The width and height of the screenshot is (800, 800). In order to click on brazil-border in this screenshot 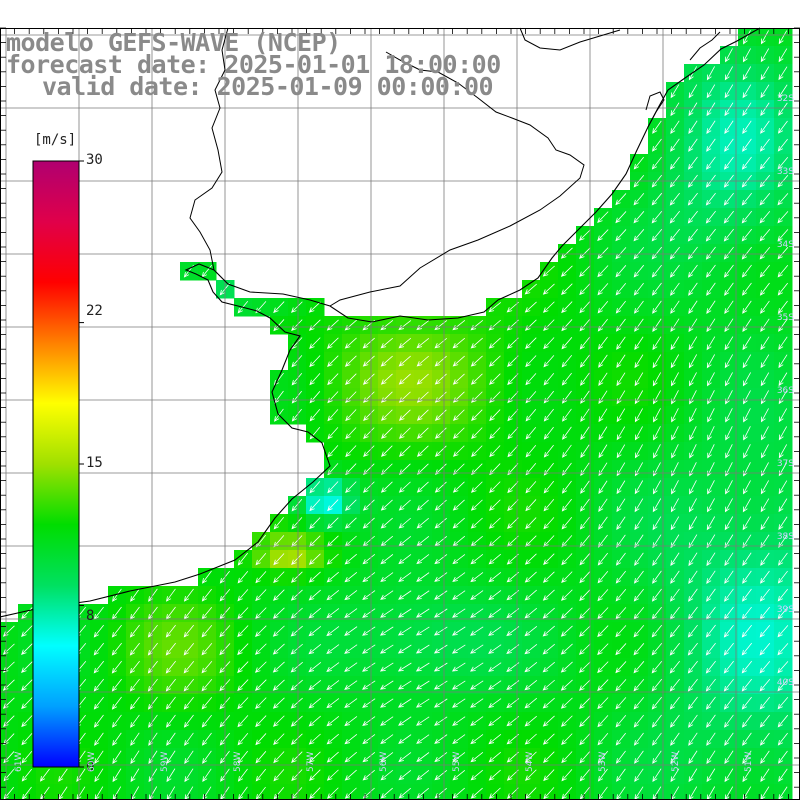, I will do `click(570, 39)`.